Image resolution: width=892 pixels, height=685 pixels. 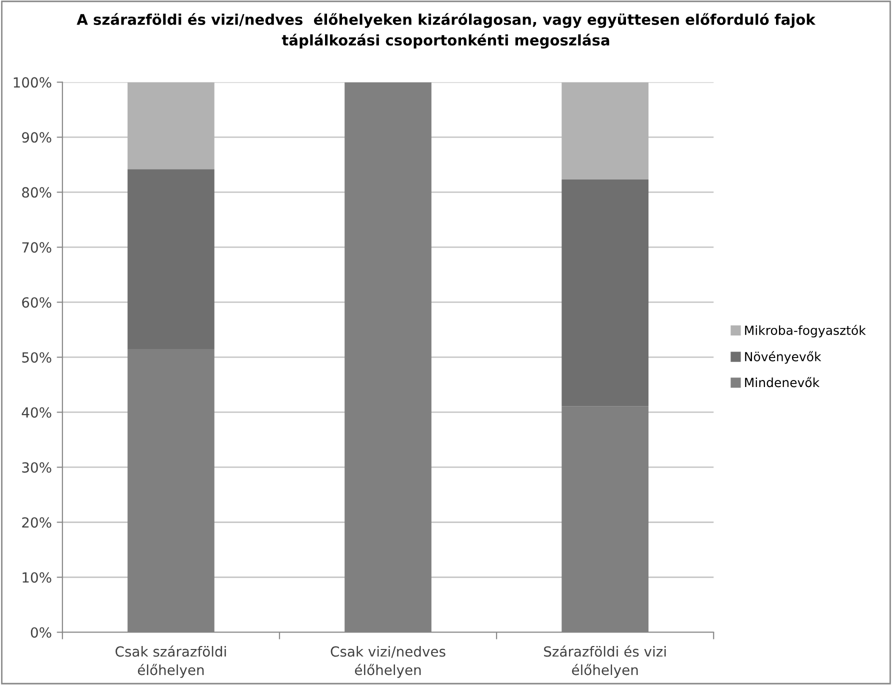 What do you see at coordinates (33, 82) in the screenshot?
I see `y-tick-label: 100%` at bounding box center [33, 82].